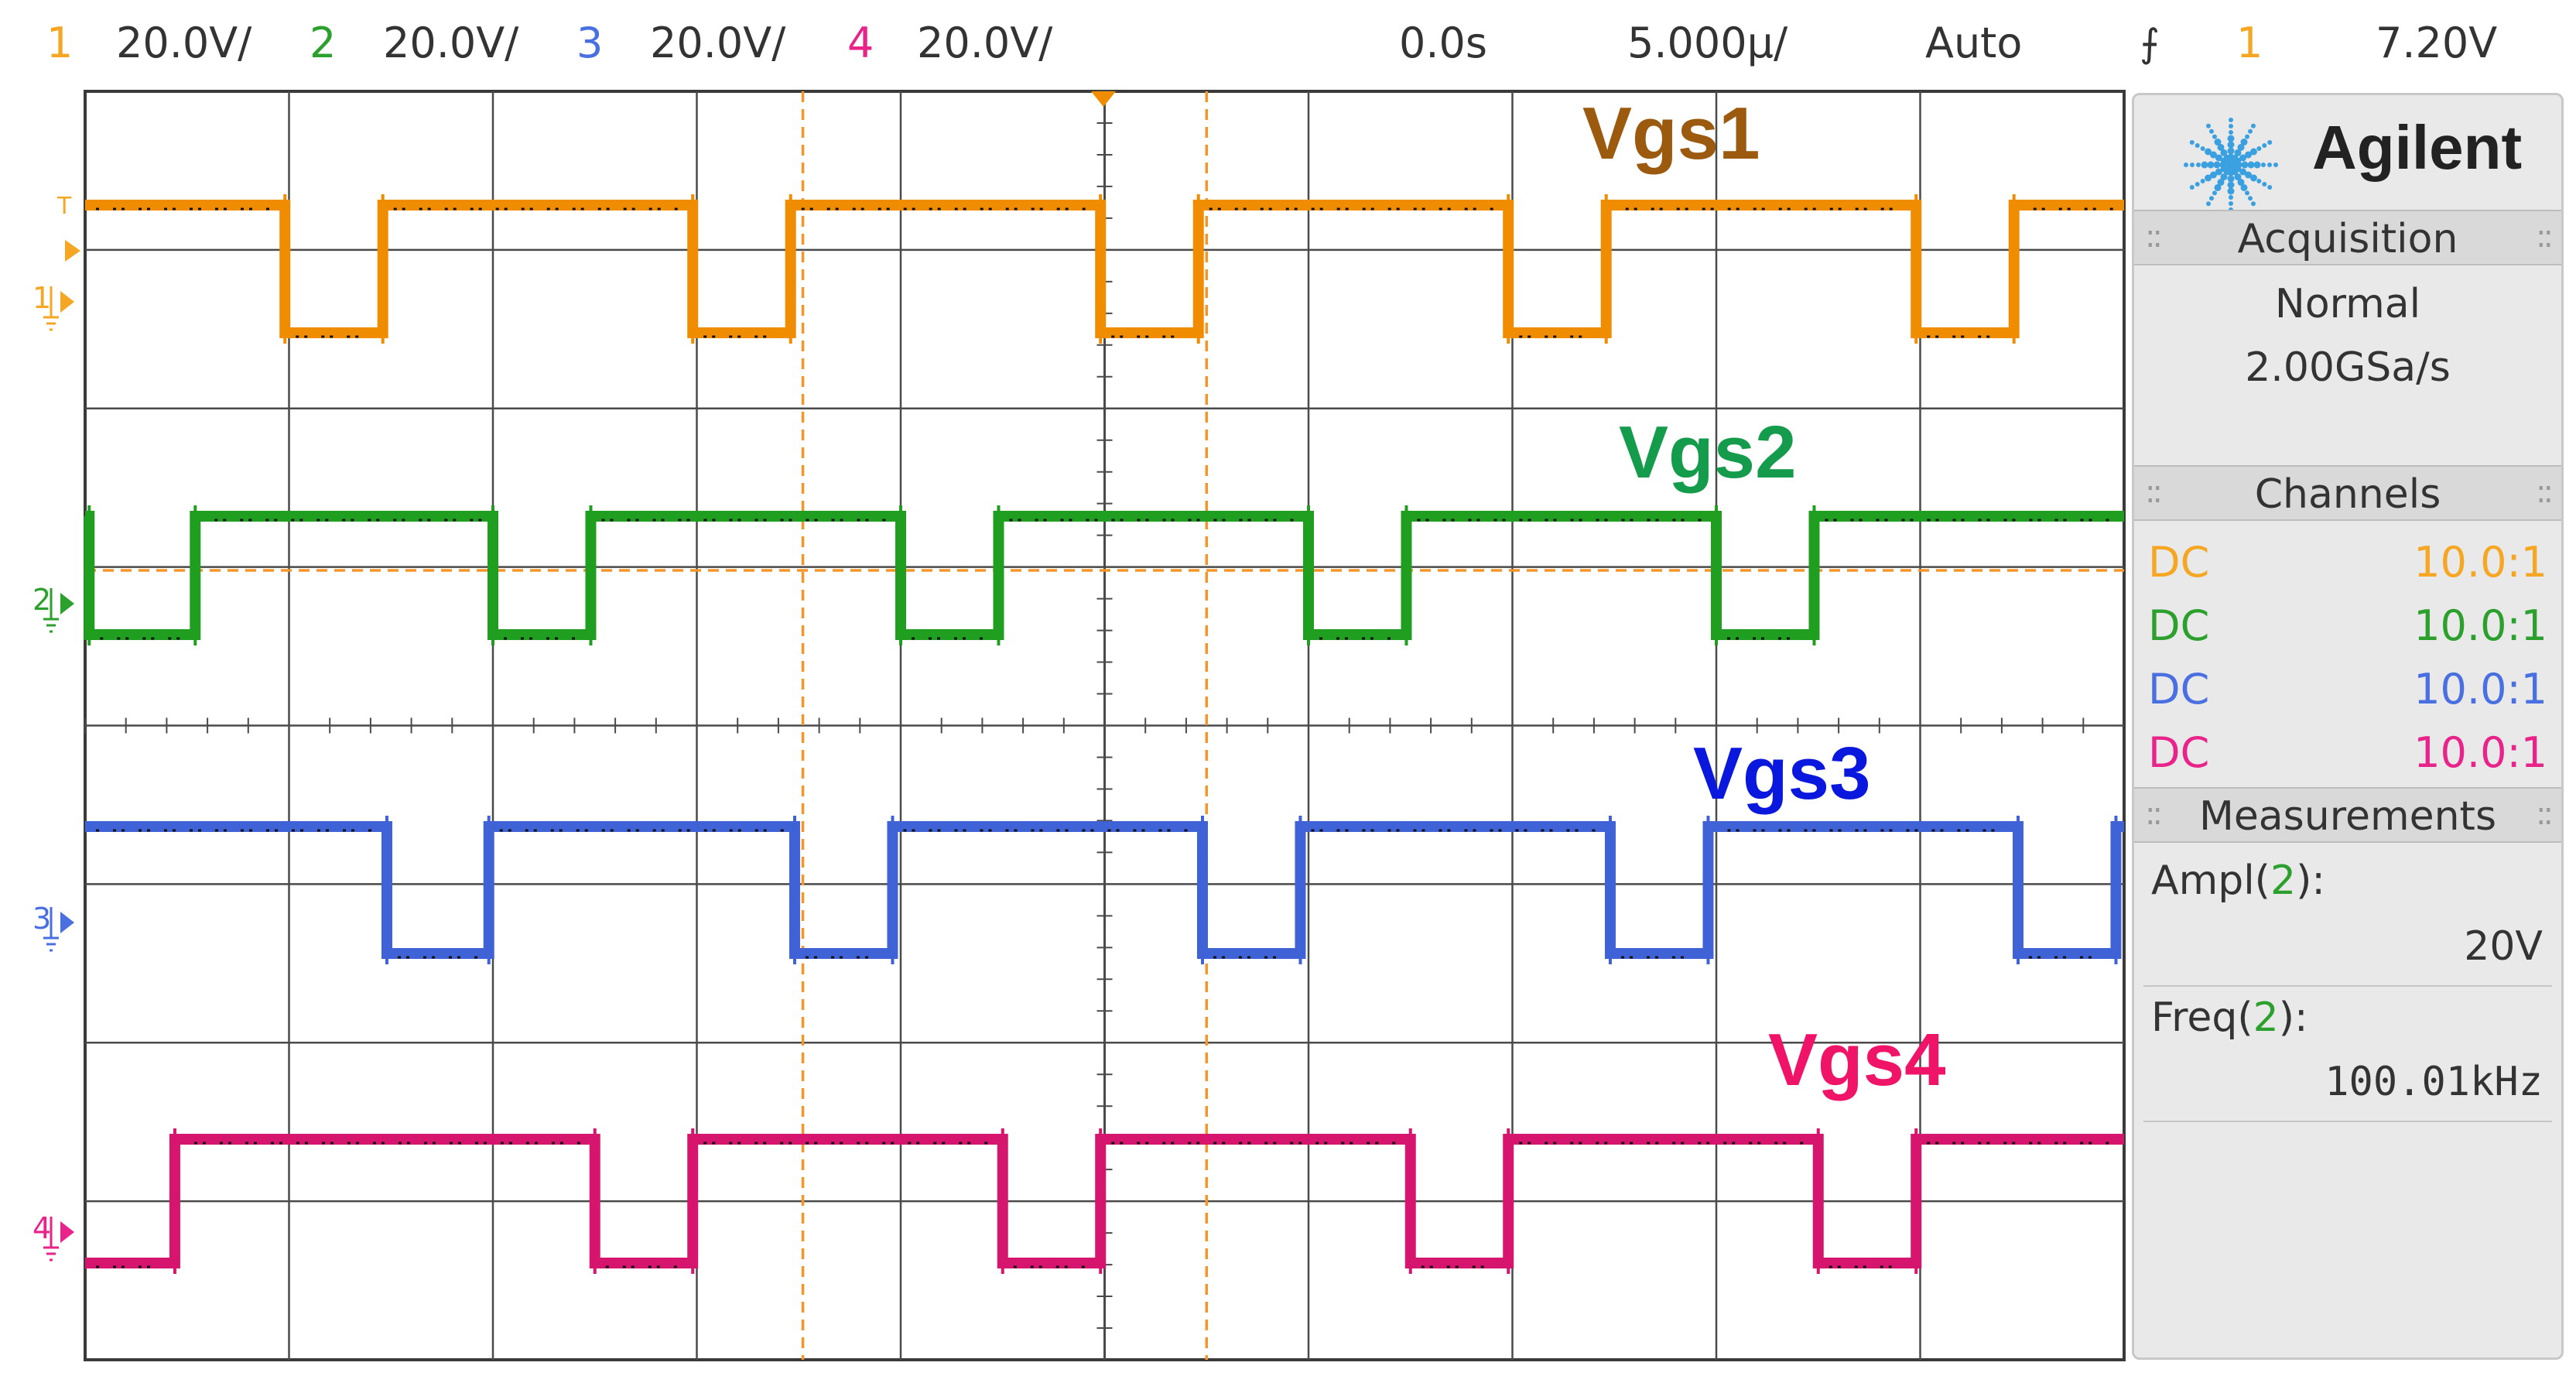  Describe the element at coordinates (451, 43) in the screenshot. I see `ch2-scale: 20.0V/` at that location.